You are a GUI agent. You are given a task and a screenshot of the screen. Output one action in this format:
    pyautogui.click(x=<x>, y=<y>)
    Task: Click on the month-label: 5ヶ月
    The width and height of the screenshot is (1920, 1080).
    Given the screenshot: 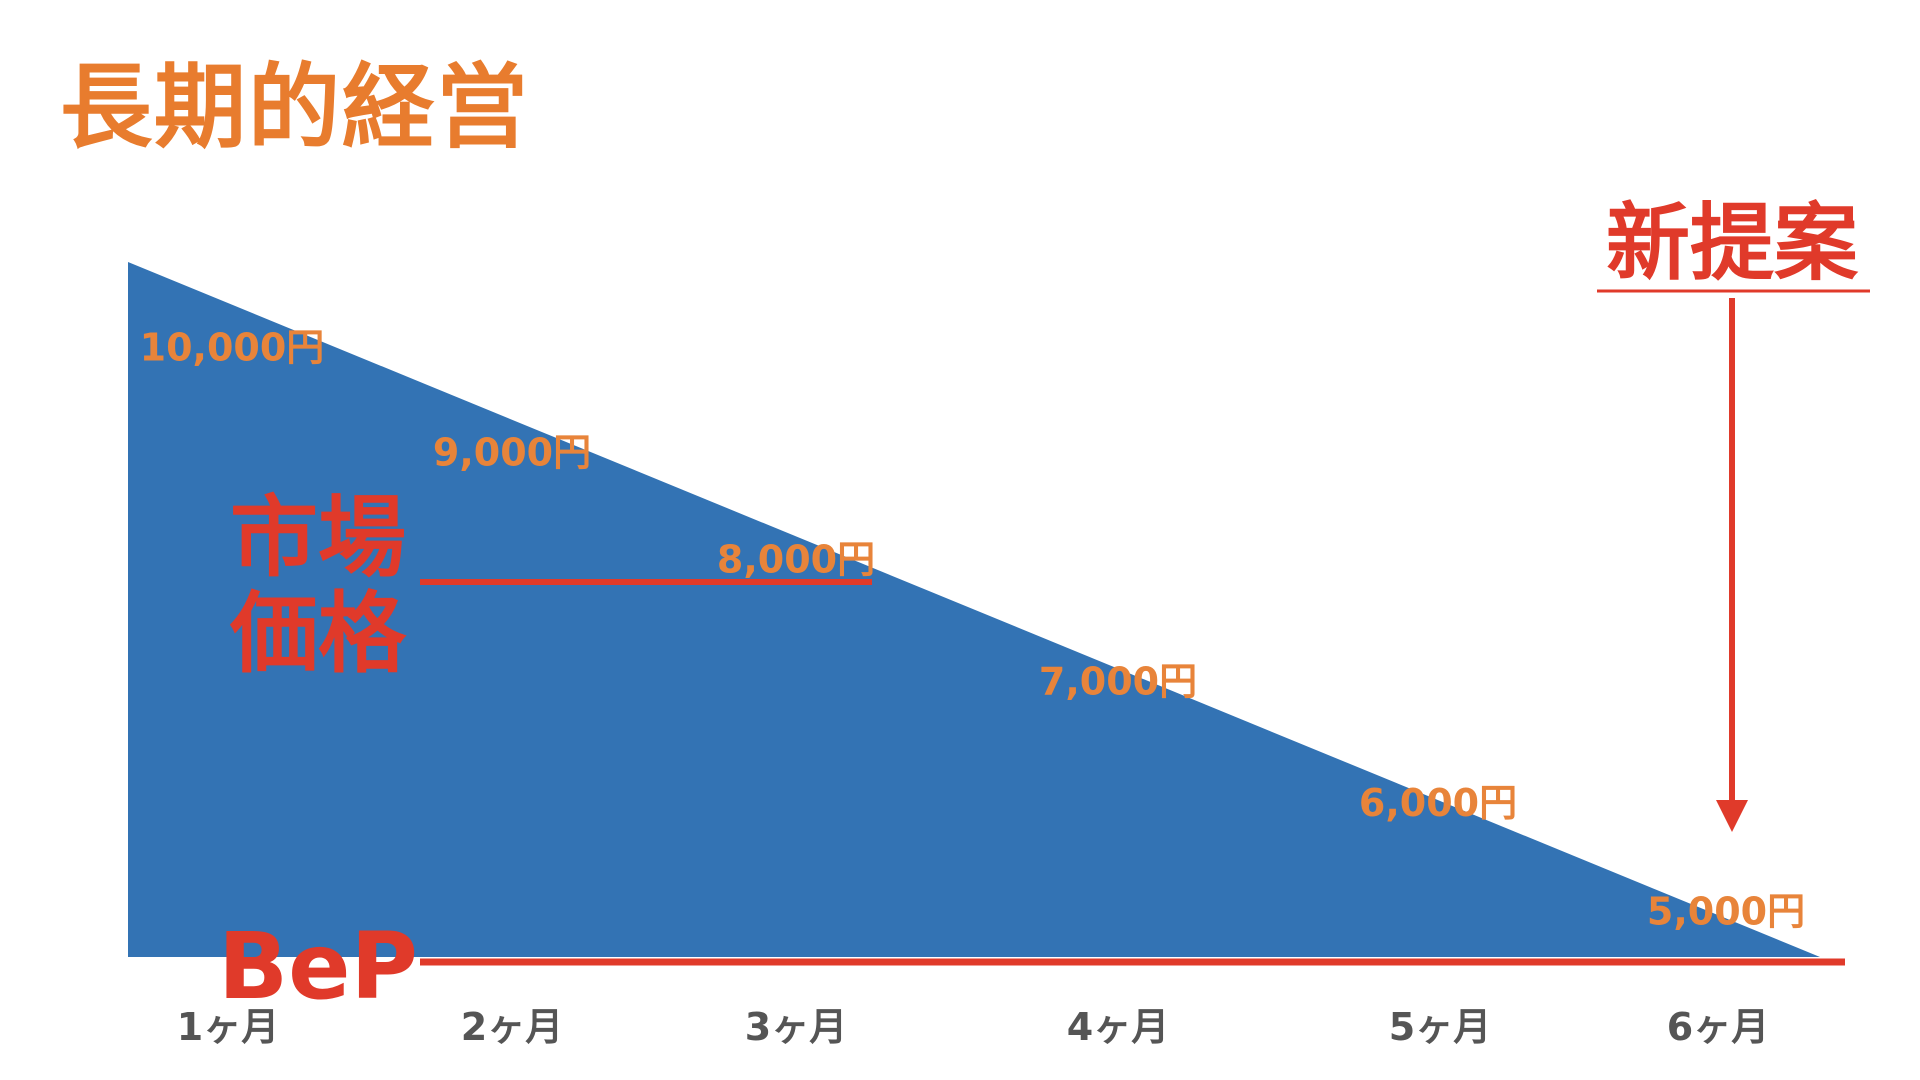 What is the action you would take?
    pyautogui.click(x=1440, y=1027)
    